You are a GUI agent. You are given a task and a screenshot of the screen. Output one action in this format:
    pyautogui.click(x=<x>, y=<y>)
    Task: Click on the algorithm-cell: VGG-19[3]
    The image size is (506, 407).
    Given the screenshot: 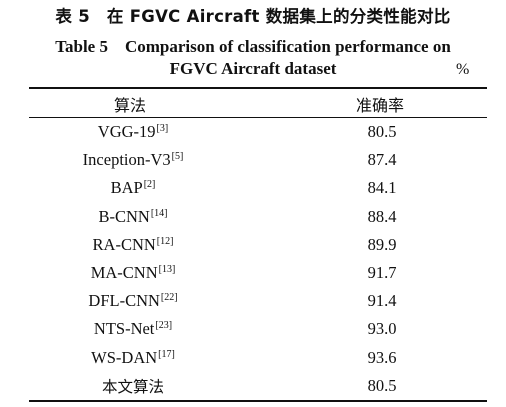 What is the action you would take?
    pyautogui.click(x=133, y=132)
    